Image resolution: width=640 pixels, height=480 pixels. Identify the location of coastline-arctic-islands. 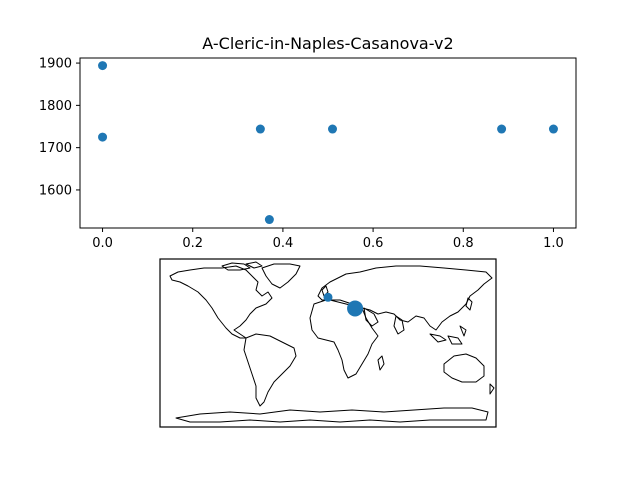
(242, 266).